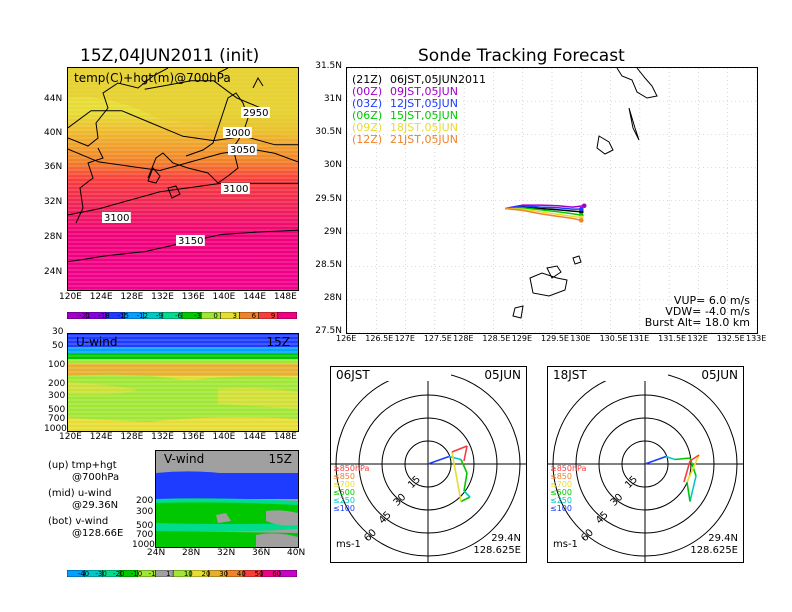 Image resolution: width=792 pixels, height=612 pixels. What do you see at coordinates (367, 91) in the screenshot?
I see `launch-code-1: (00Z)` at bounding box center [367, 91].